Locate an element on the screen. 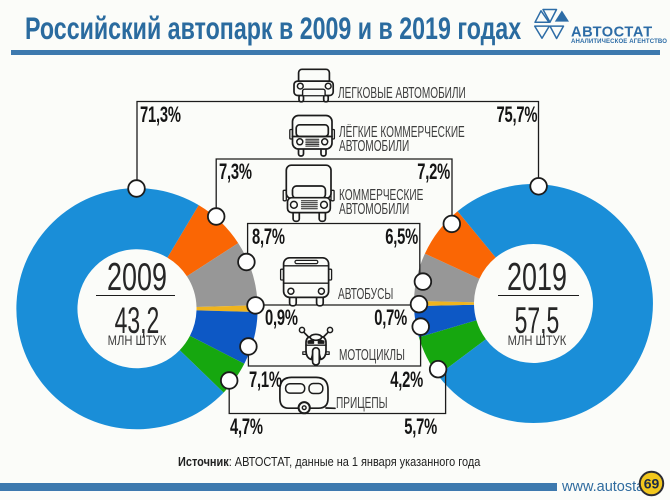  svg-text: АВТОСТАТ is located at coordinates (612, 32).